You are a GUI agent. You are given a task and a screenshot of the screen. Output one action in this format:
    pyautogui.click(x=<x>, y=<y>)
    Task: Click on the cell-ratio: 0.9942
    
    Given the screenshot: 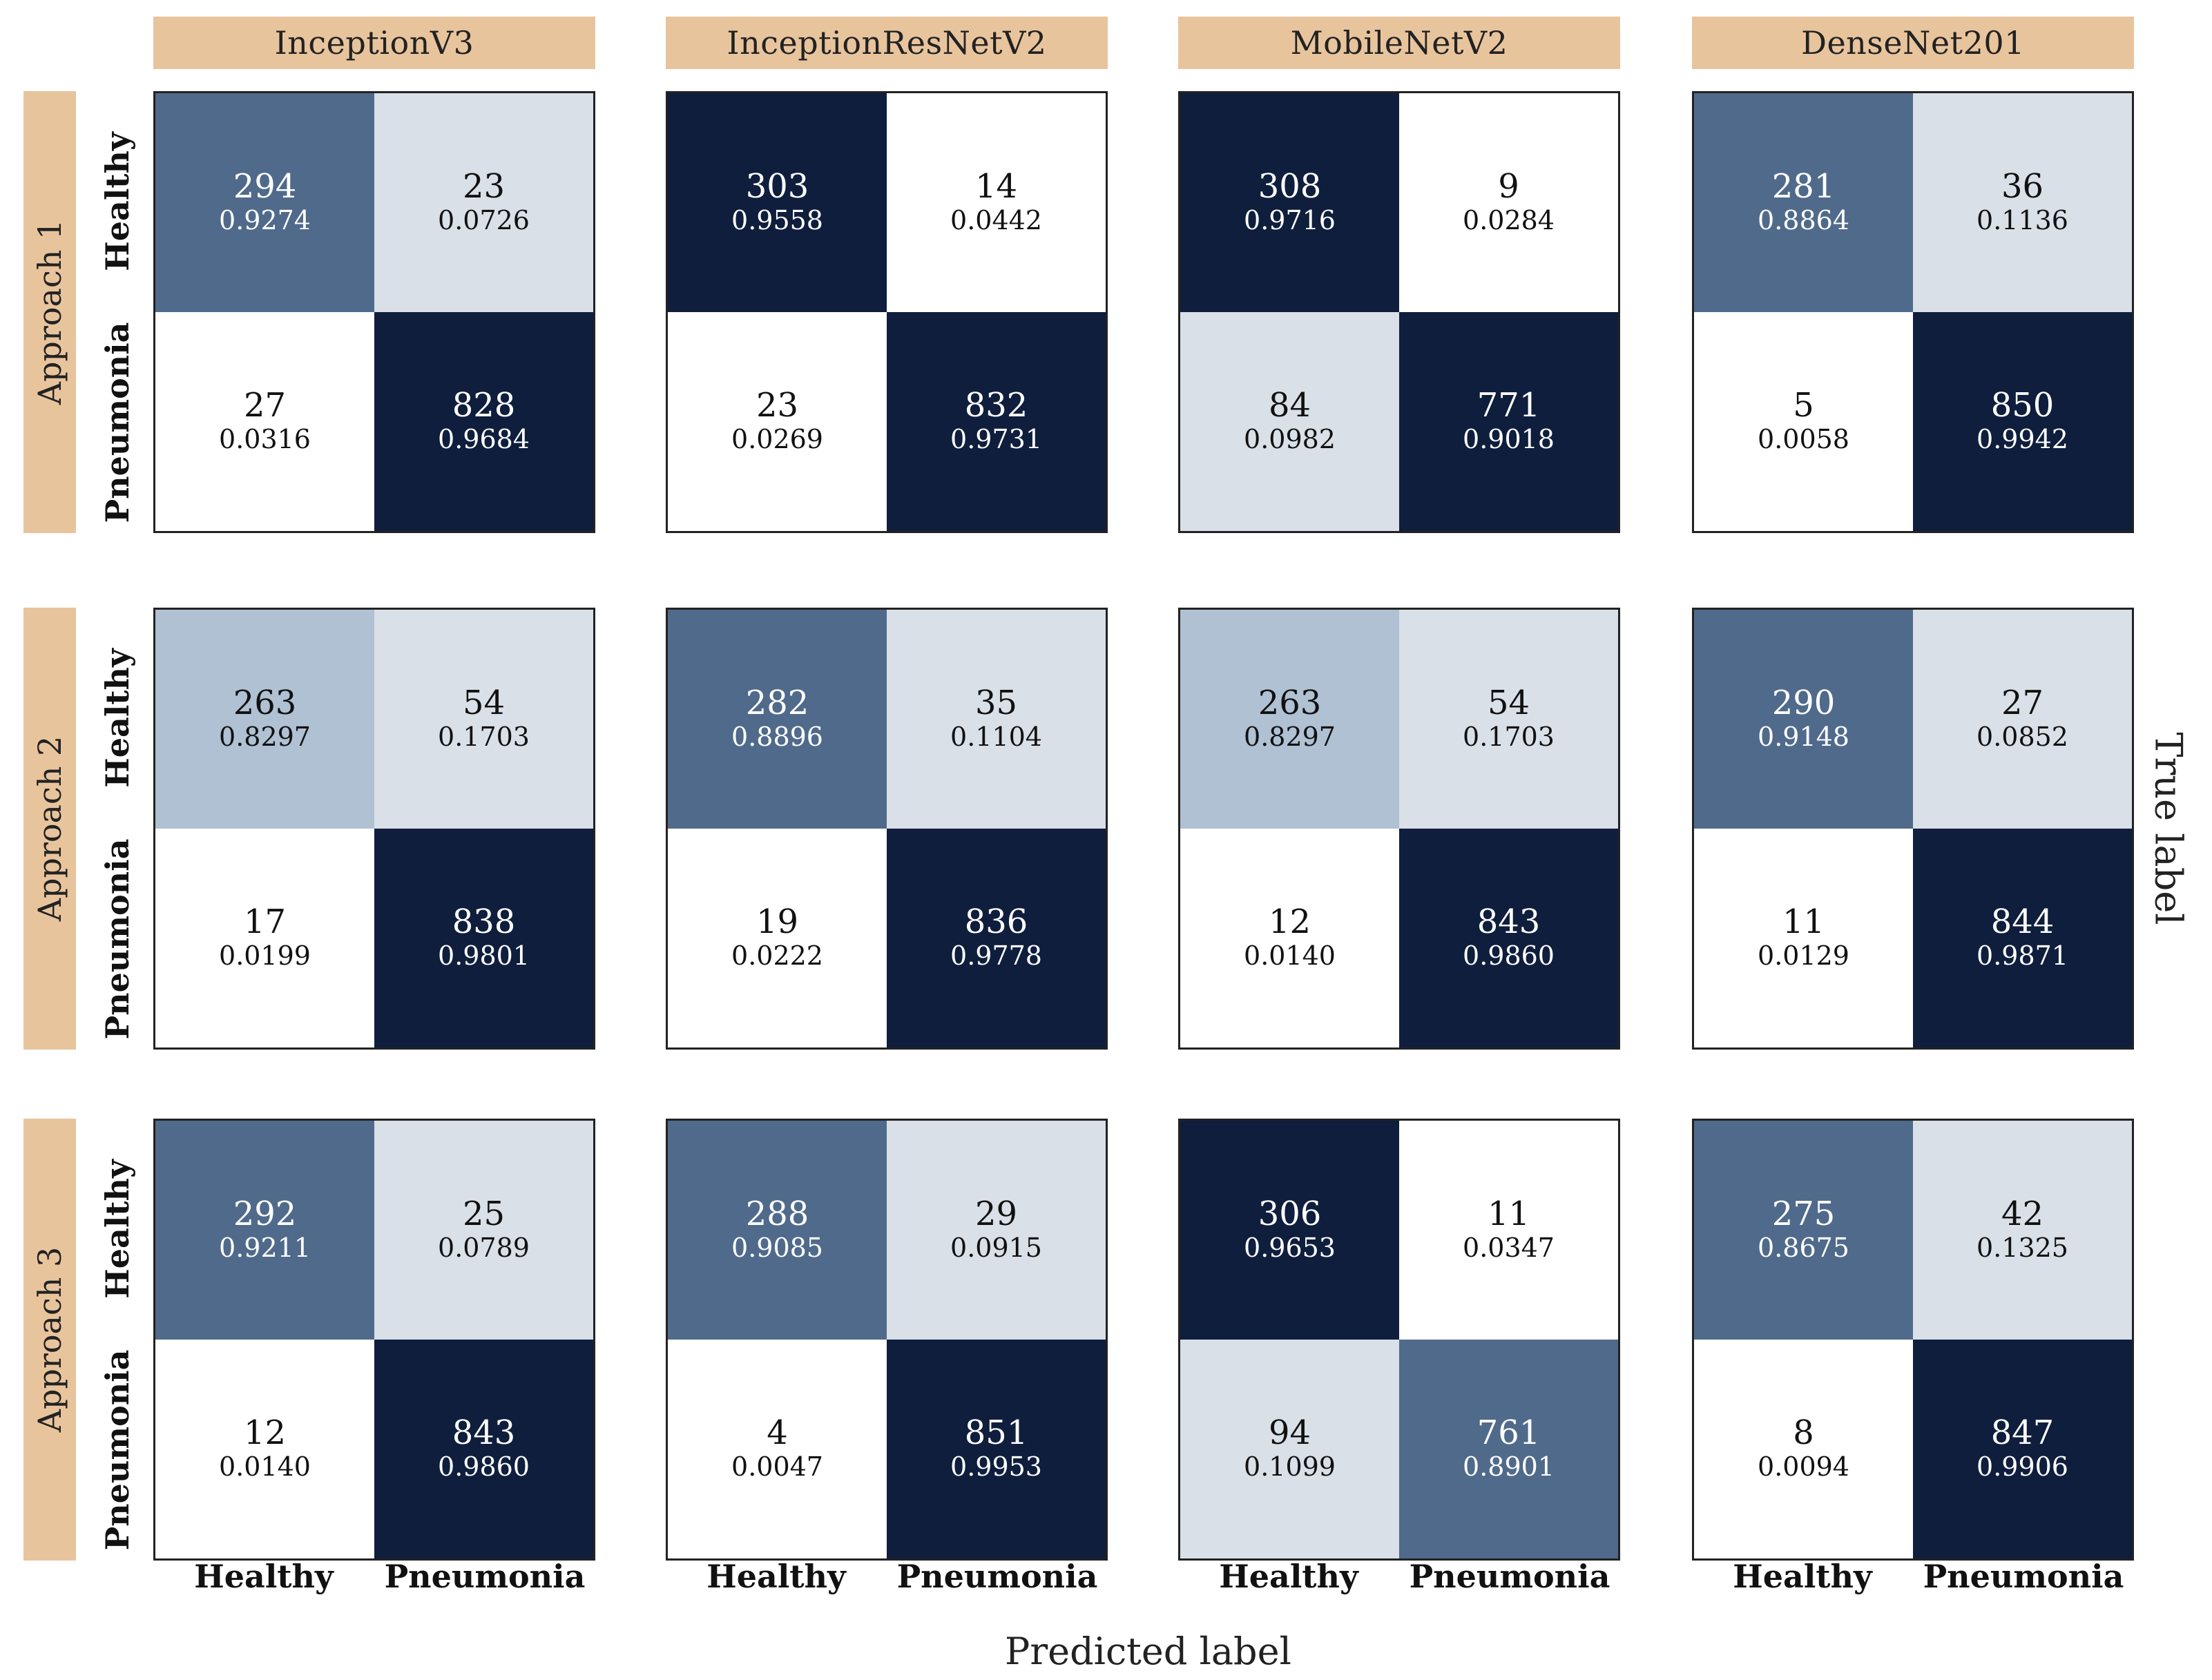 What is the action you would take?
    pyautogui.click(x=2023, y=440)
    